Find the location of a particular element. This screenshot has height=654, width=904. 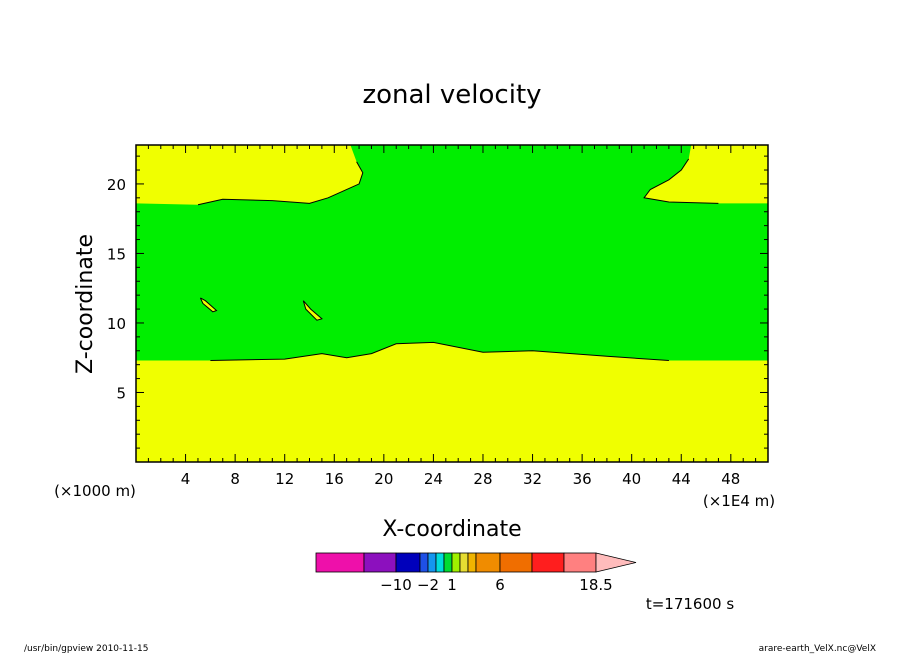

x-scale-label: (×1E4 m) is located at coordinates (739, 501).